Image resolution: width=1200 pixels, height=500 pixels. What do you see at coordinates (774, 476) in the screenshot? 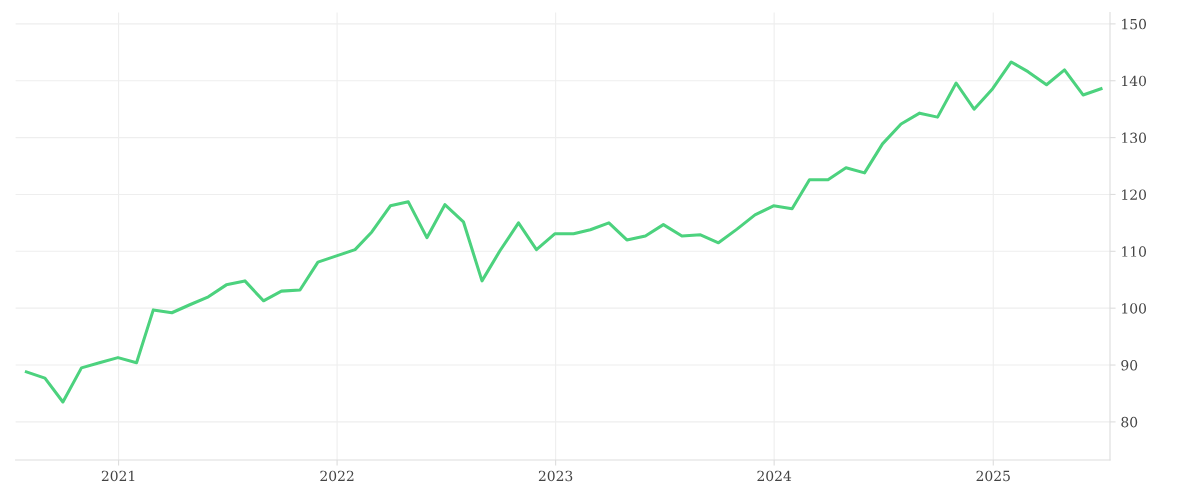
I see `x-tick-label: 2024` at bounding box center [774, 476].